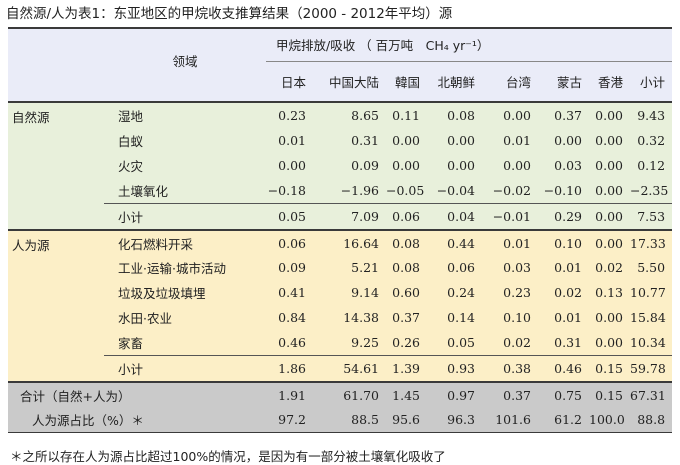  I want to click on value-cell: 0.14, so click(461, 317).